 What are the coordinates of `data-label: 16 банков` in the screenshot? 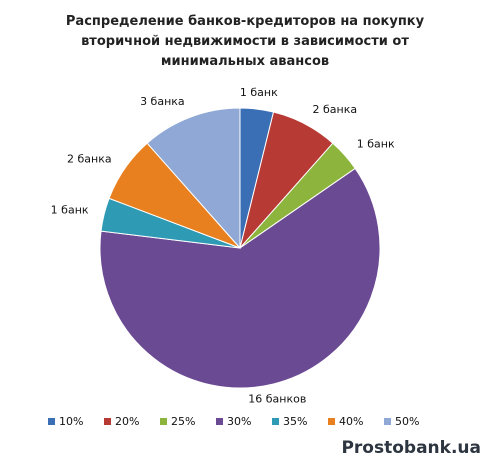 It's located at (277, 398).